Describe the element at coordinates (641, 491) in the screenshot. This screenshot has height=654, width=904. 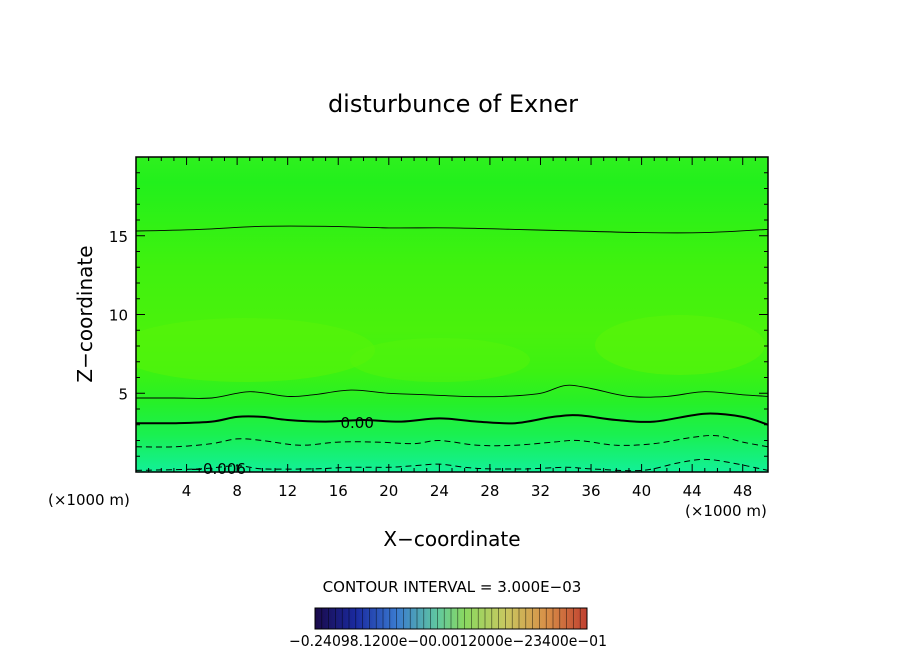
I see `x-tick-label-9: 40` at that location.